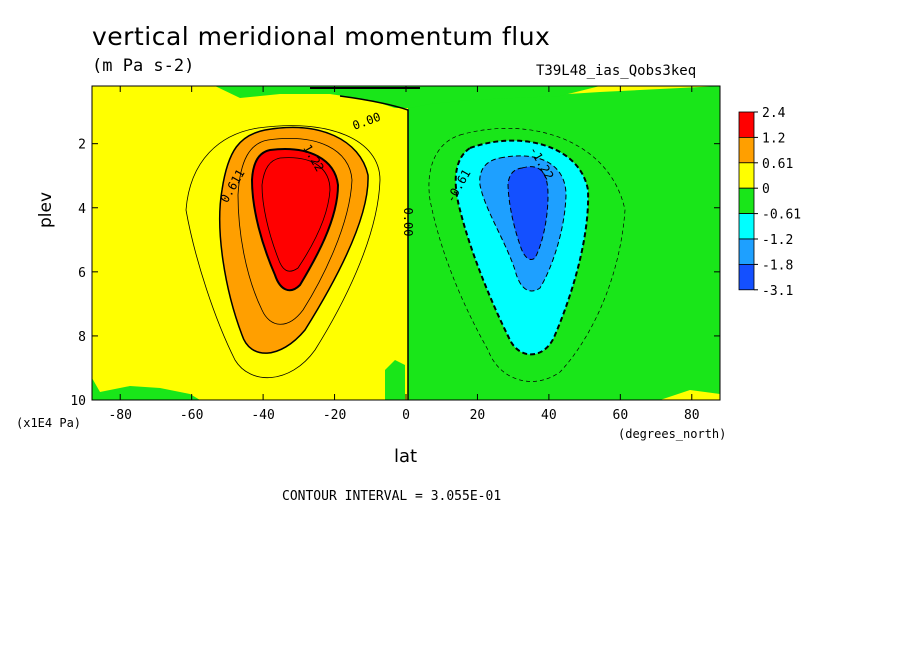 The image size is (904, 654). What do you see at coordinates (191, 415) in the screenshot?
I see `x-tick-label: -60` at bounding box center [191, 415].